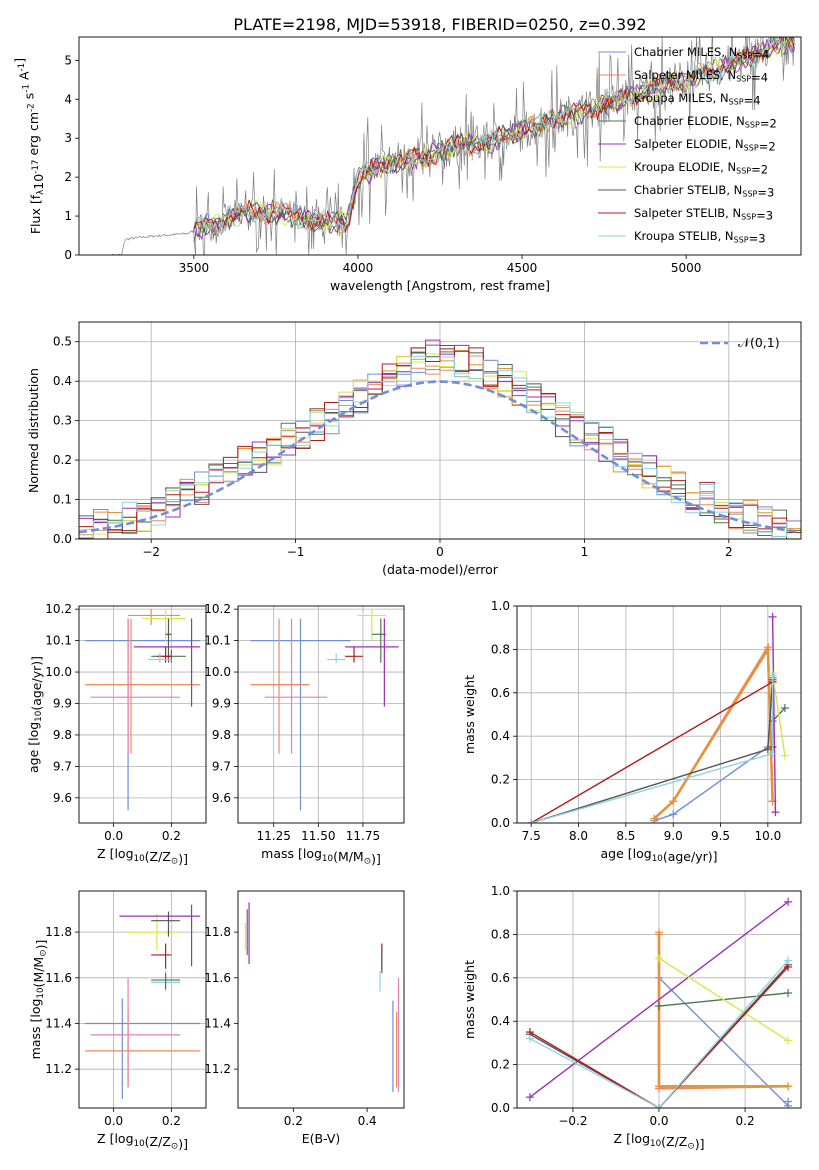  What do you see at coordinates (62, 381) in the screenshot?
I see `y-tick-label: 0.4` at bounding box center [62, 381].